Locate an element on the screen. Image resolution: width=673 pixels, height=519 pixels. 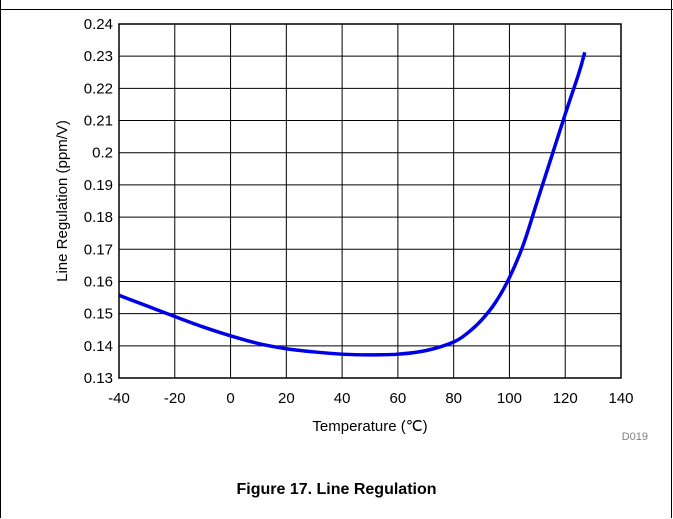
x-tick-label: -20 is located at coordinates (175, 398).